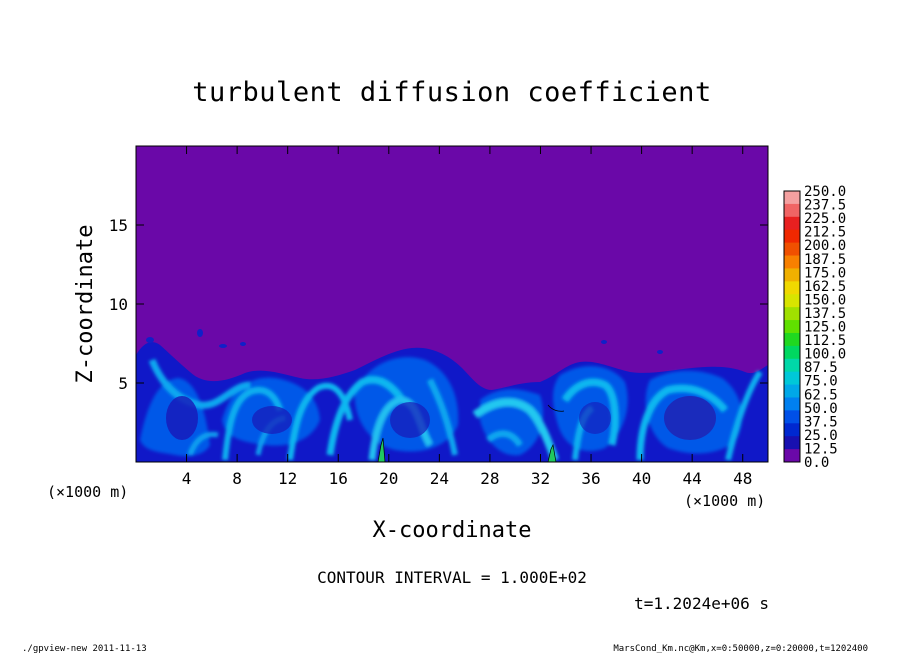 The image size is (904, 654). Describe the element at coordinates (84, 649) in the screenshot. I see `footer-left: ./gpview-new 2011-11-13` at that location.